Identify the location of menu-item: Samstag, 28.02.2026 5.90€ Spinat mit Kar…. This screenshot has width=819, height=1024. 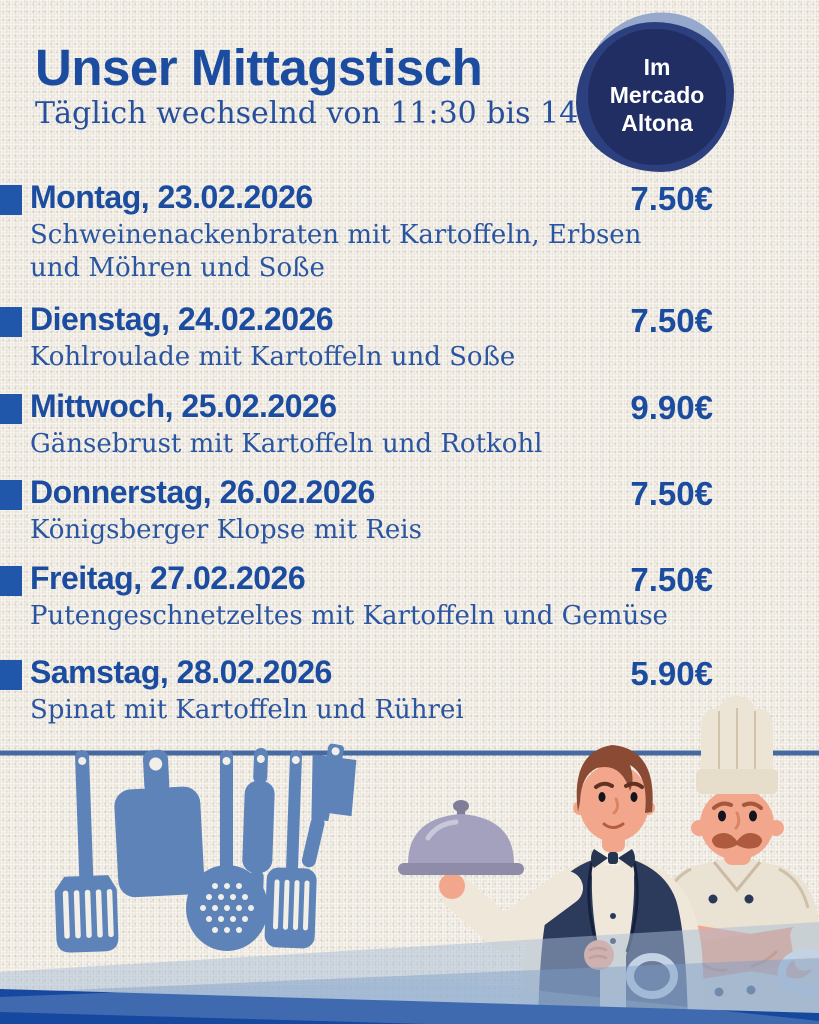
(409, 690).